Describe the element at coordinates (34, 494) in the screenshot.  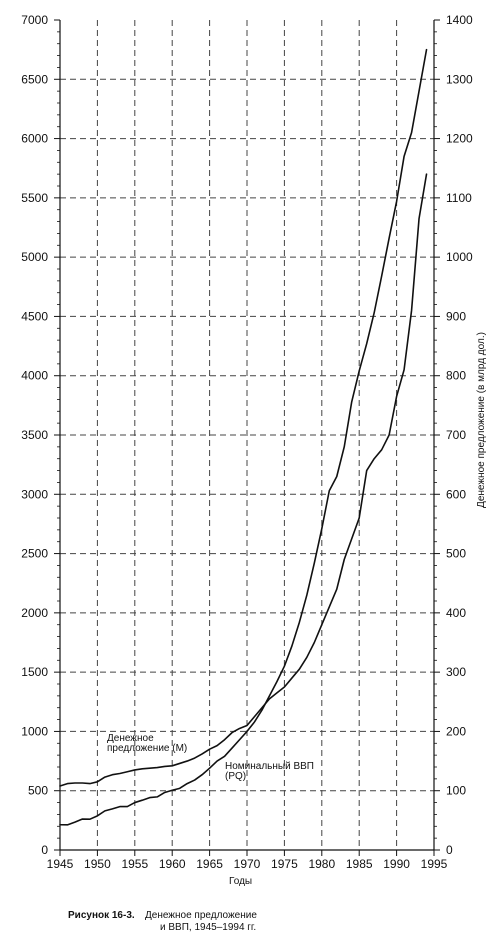
I see `left-axis-tick-label: 3000` at that location.